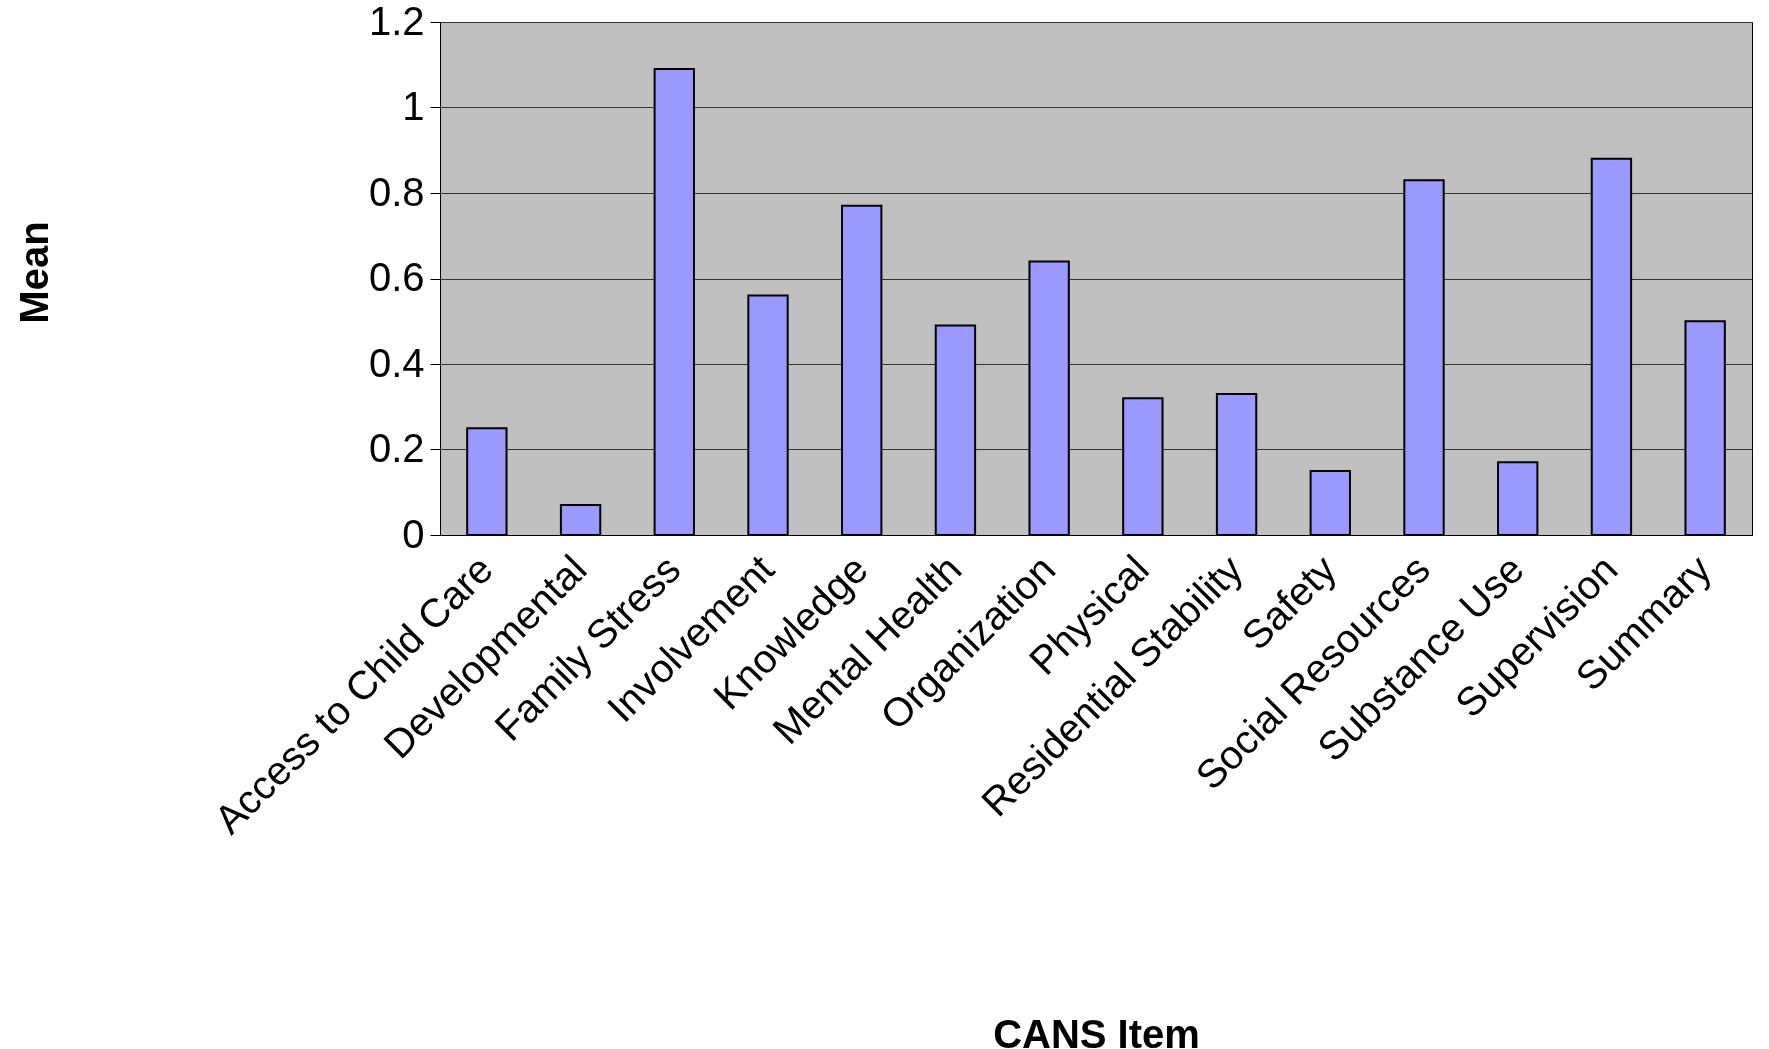 This screenshot has height=1049, width=1769. Describe the element at coordinates (396, 362) in the screenshot. I see `y-tick-label: 0.4` at that location.